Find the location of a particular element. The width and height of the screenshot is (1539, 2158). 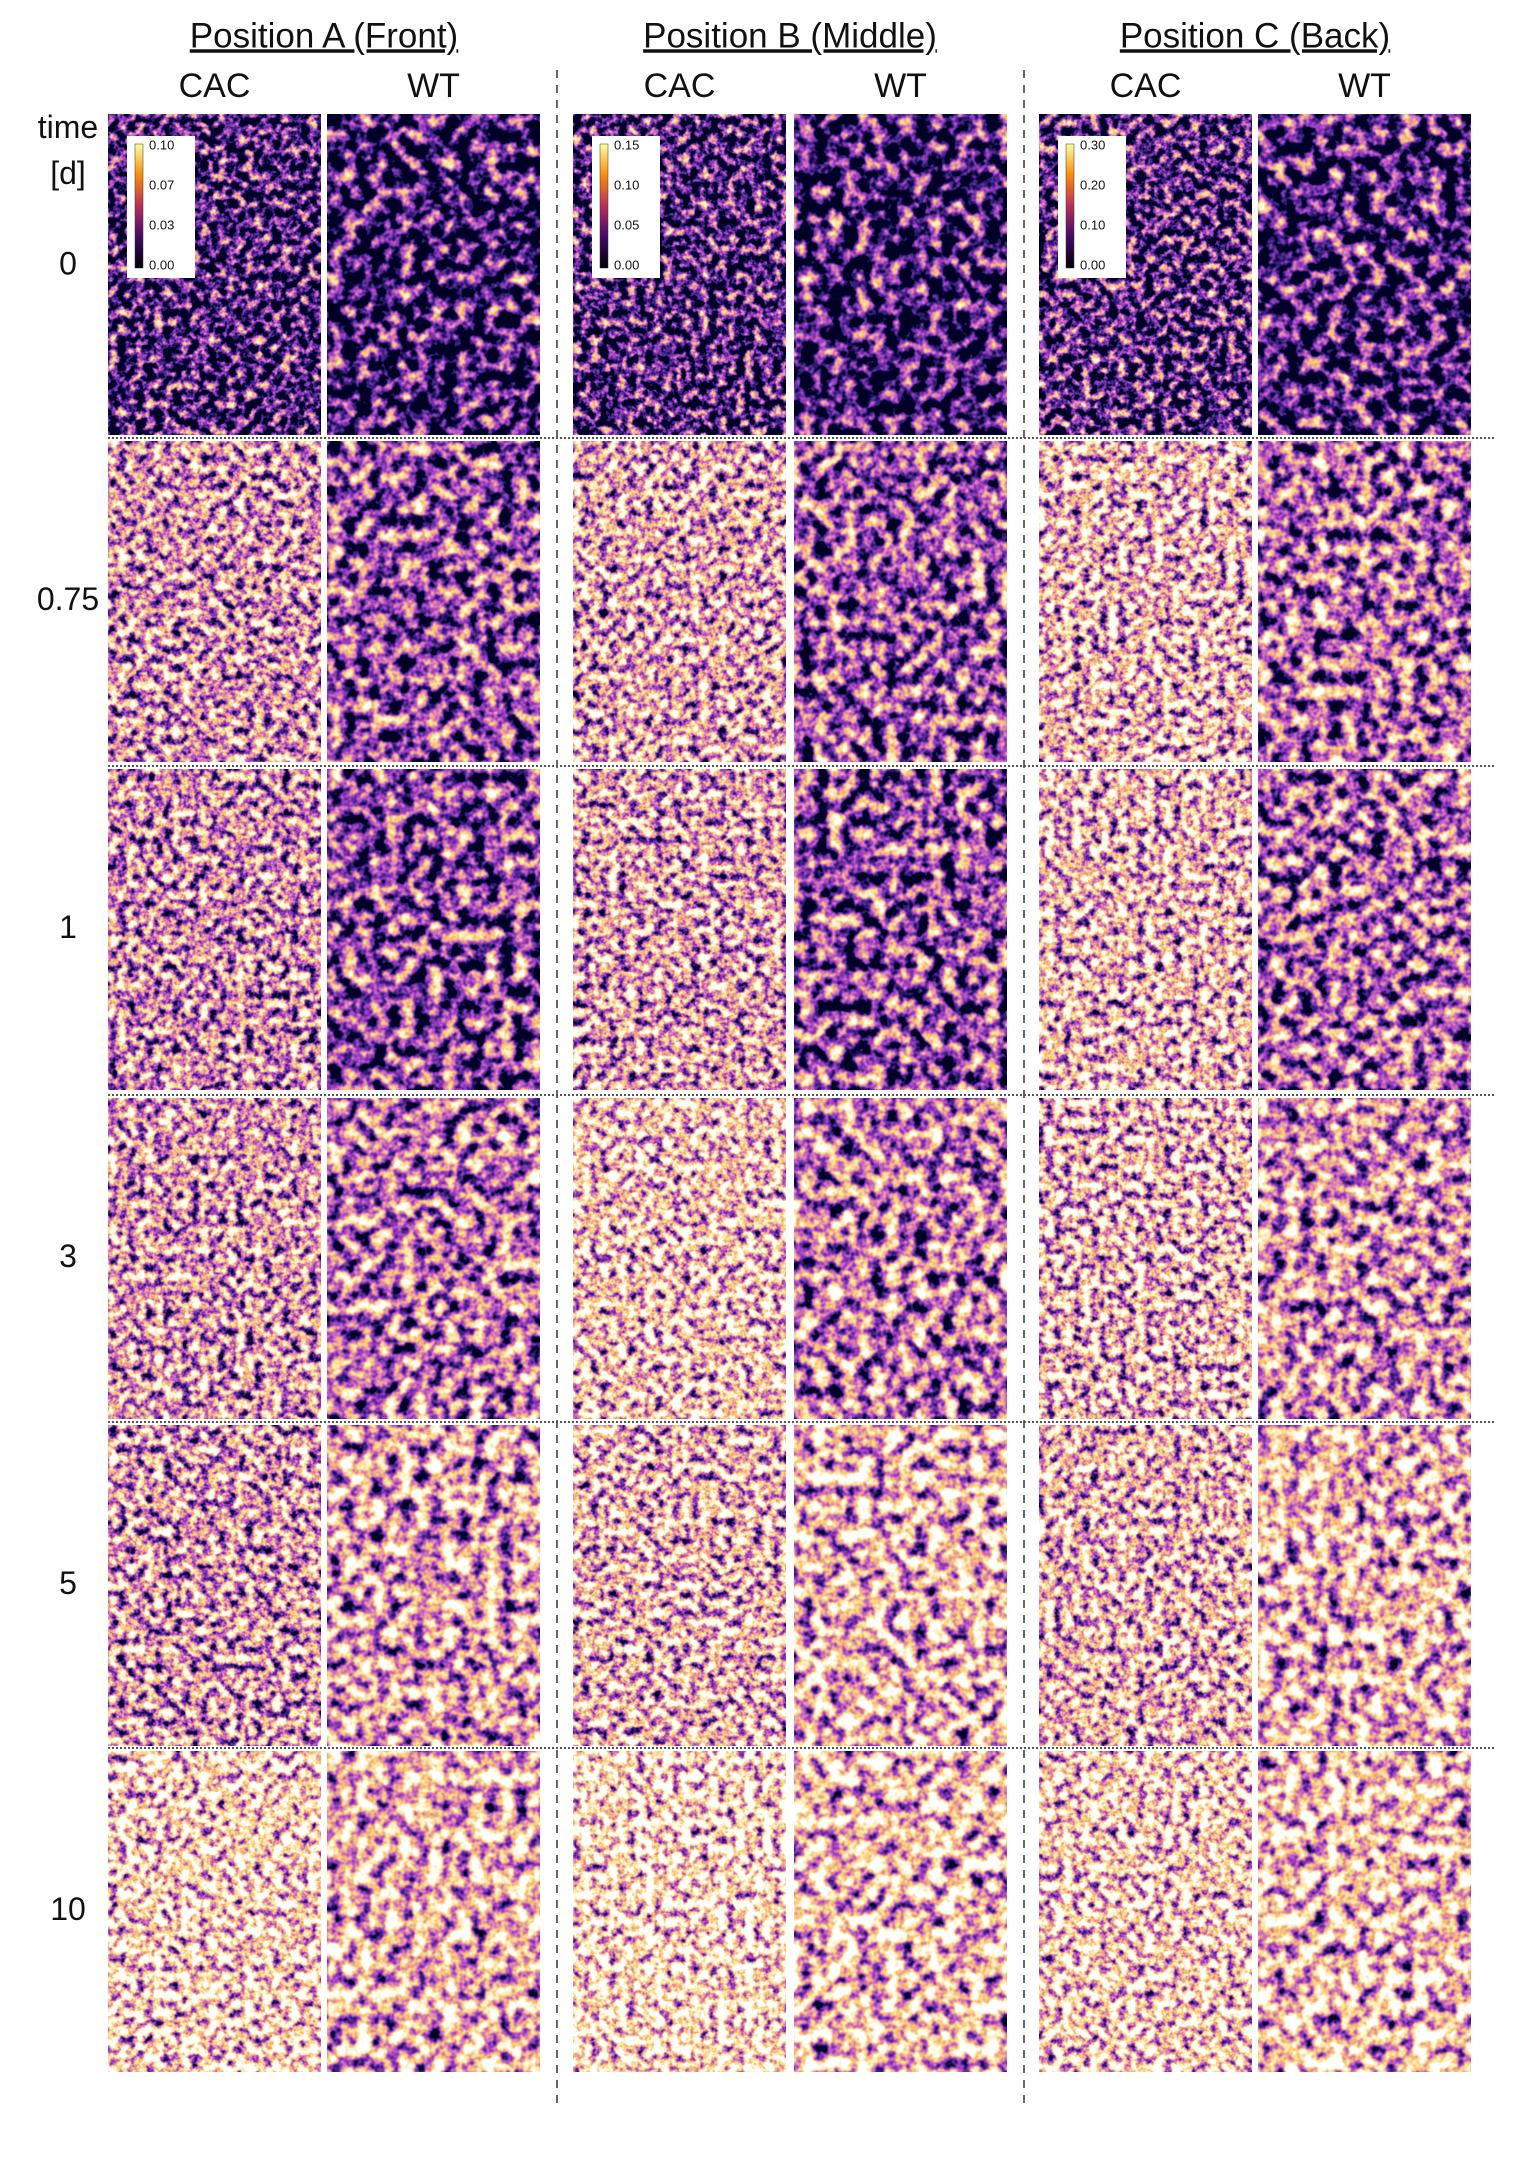

time-value: 5 is located at coordinates (68, 1583).